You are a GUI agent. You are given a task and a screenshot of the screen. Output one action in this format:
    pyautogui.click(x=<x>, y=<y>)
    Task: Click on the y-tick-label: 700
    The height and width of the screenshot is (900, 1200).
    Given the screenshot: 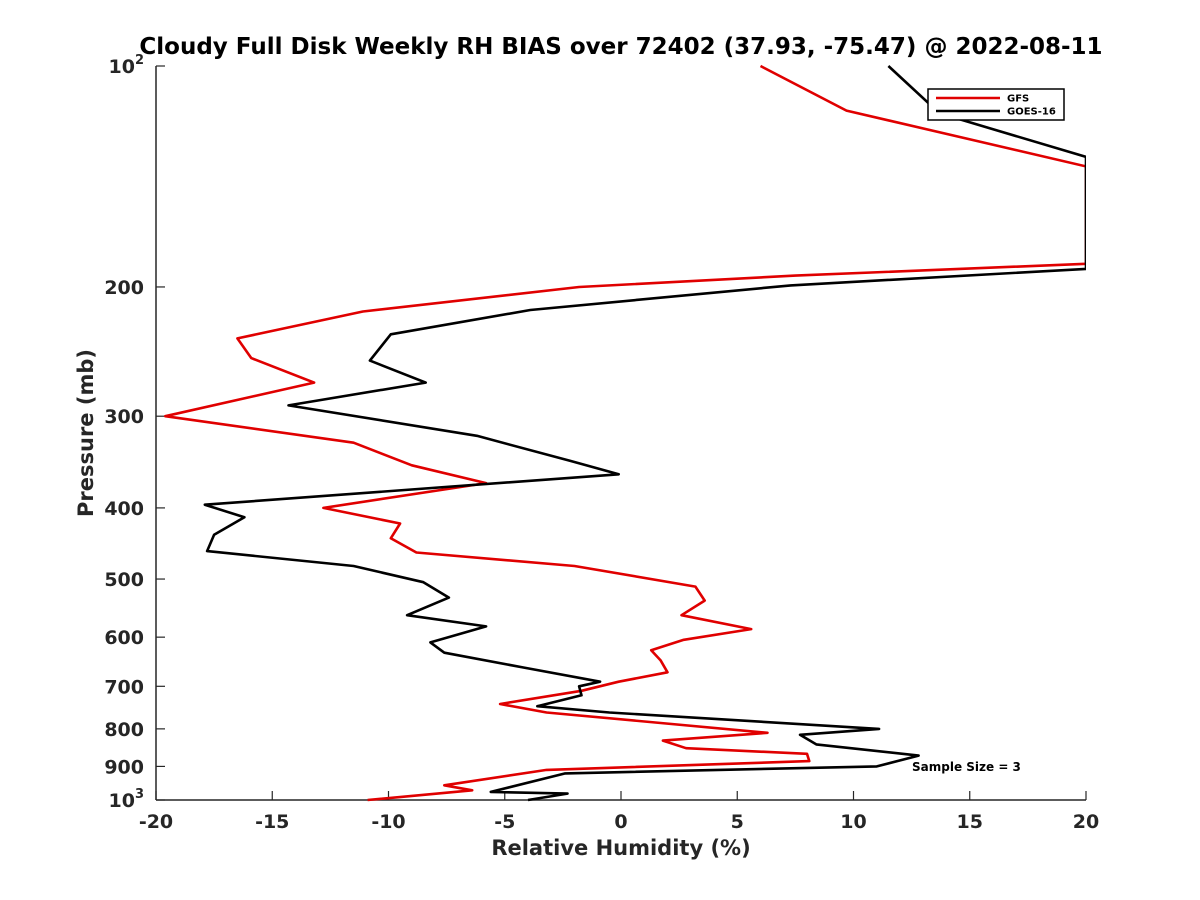 What is the action you would take?
    pyautogui.click(x=124, y=687)
    